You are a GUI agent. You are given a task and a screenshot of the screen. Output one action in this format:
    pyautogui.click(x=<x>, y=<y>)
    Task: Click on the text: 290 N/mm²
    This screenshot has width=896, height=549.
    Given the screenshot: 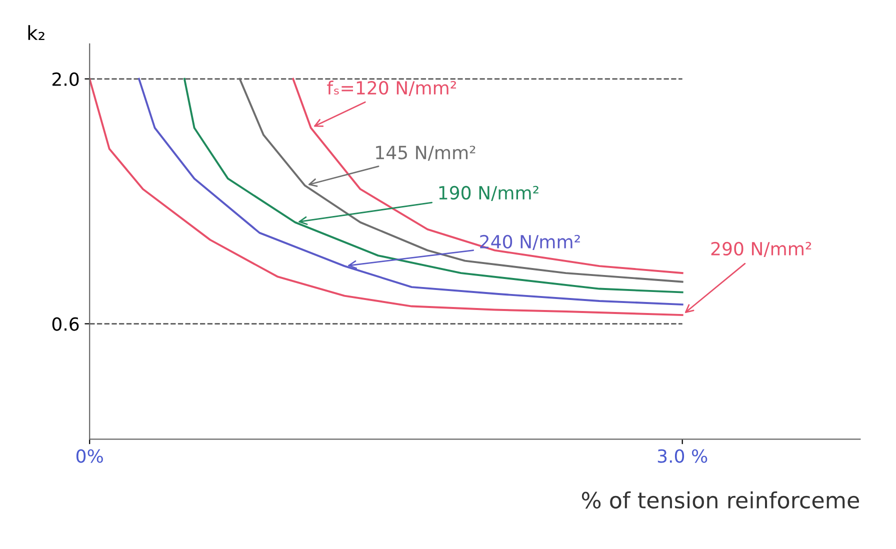 What is the action you would take?
    pyautogui.click(x=761, y=249)
    